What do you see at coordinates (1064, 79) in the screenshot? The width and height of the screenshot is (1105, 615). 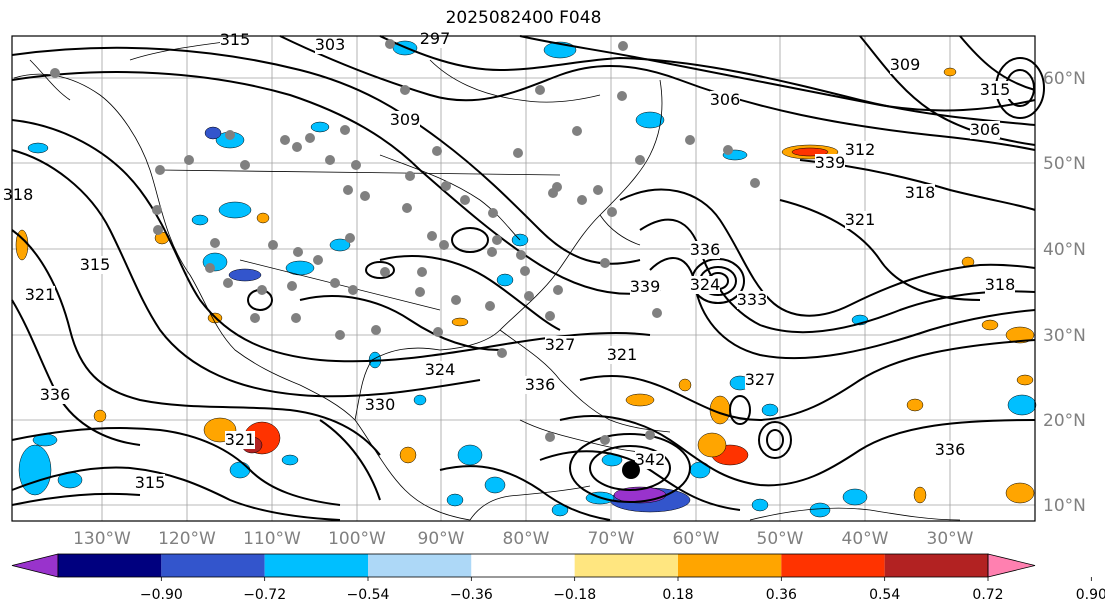 I see `latitude-tick-label: 60°N` at bounding box center [1064, 79].